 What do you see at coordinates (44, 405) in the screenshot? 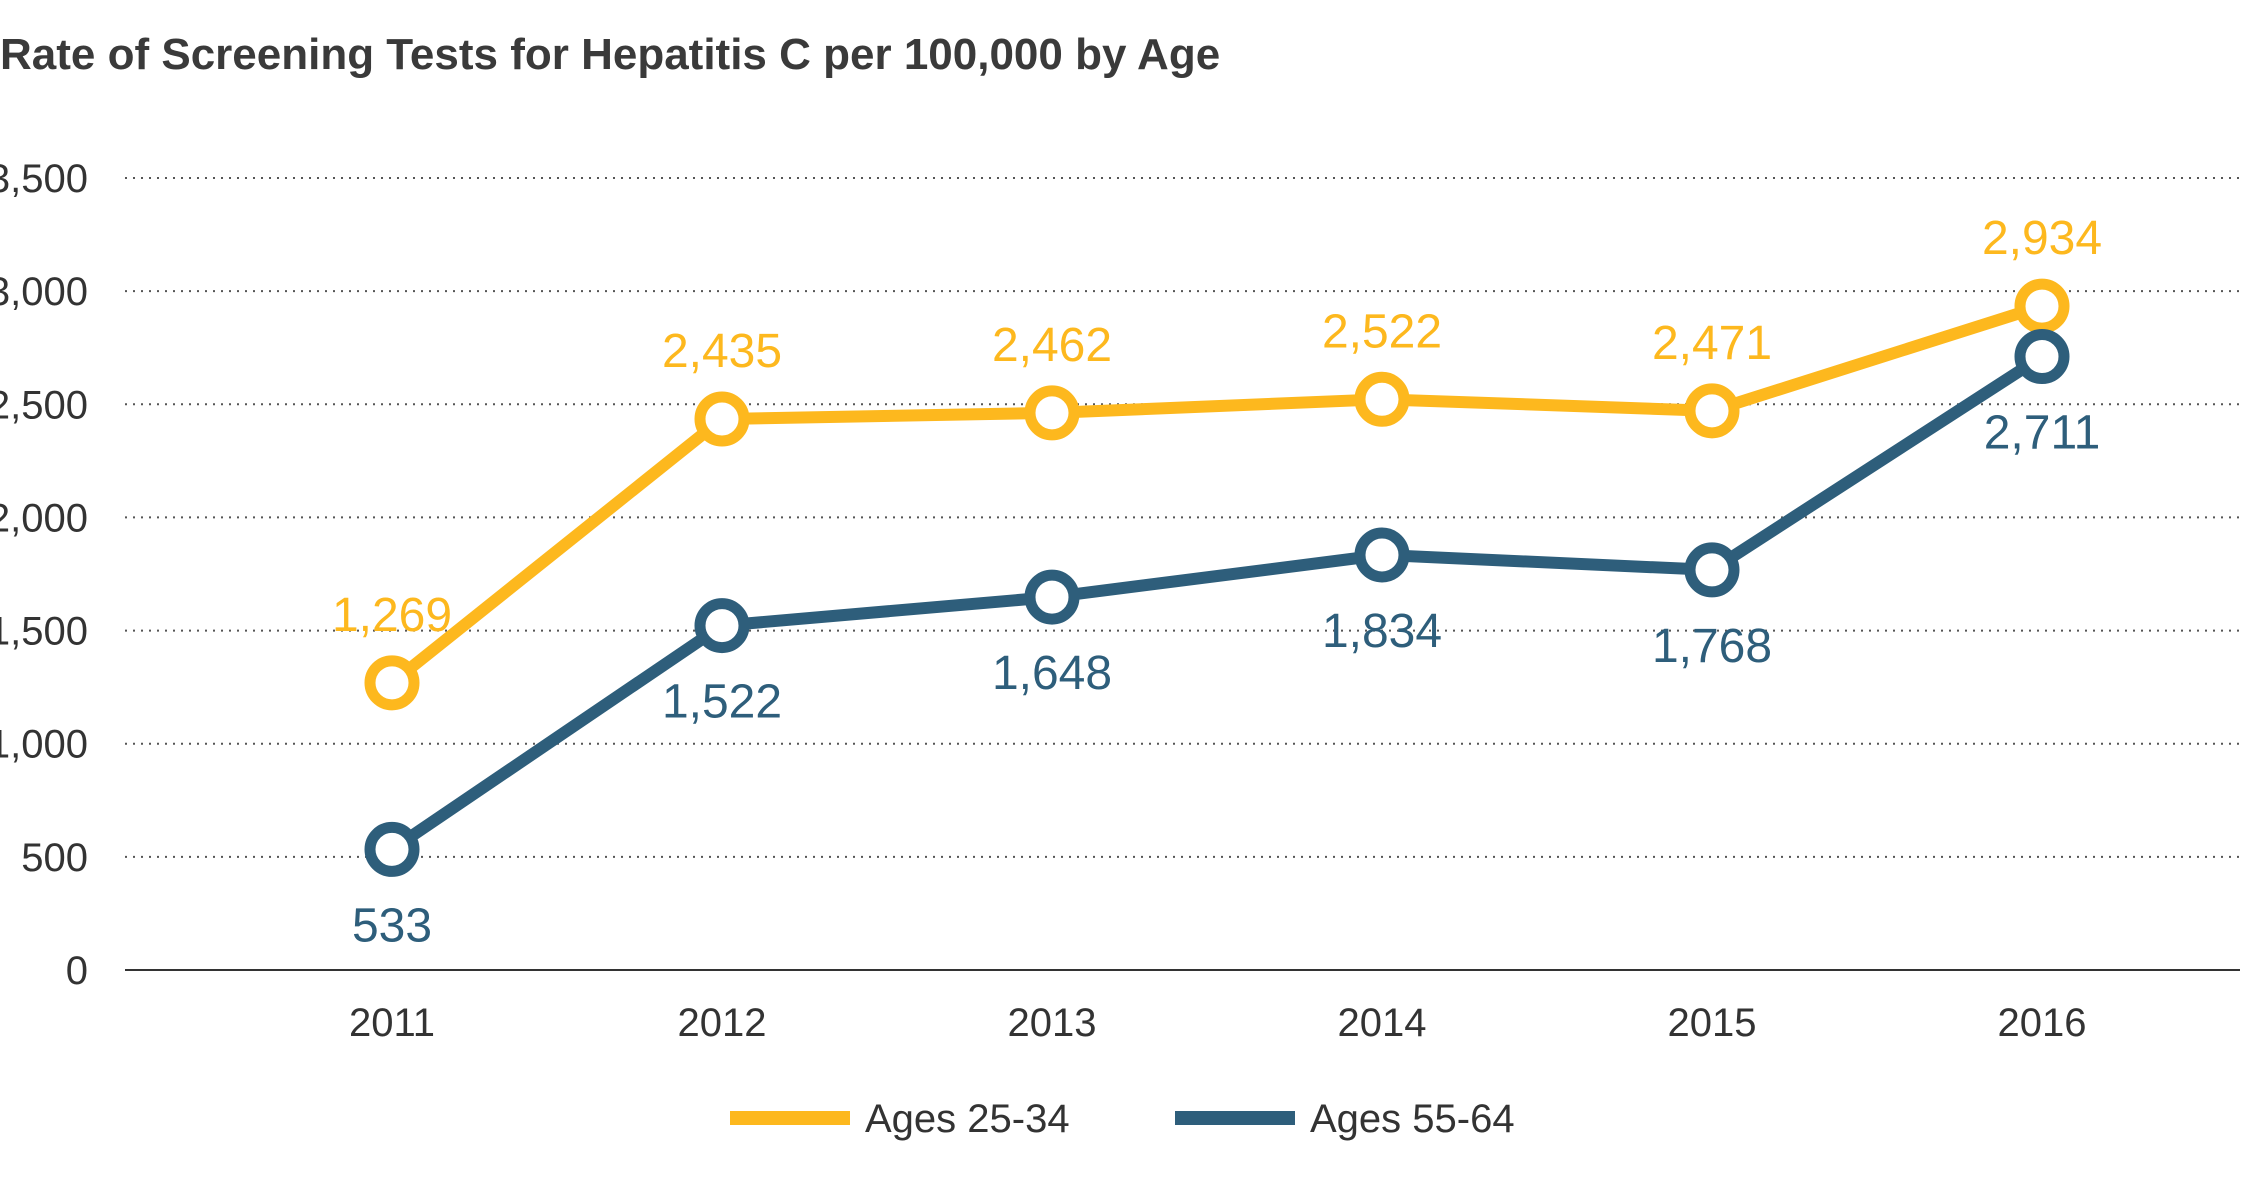
I see `y-tick-label: 2,500` at bounding box center [44, 405].